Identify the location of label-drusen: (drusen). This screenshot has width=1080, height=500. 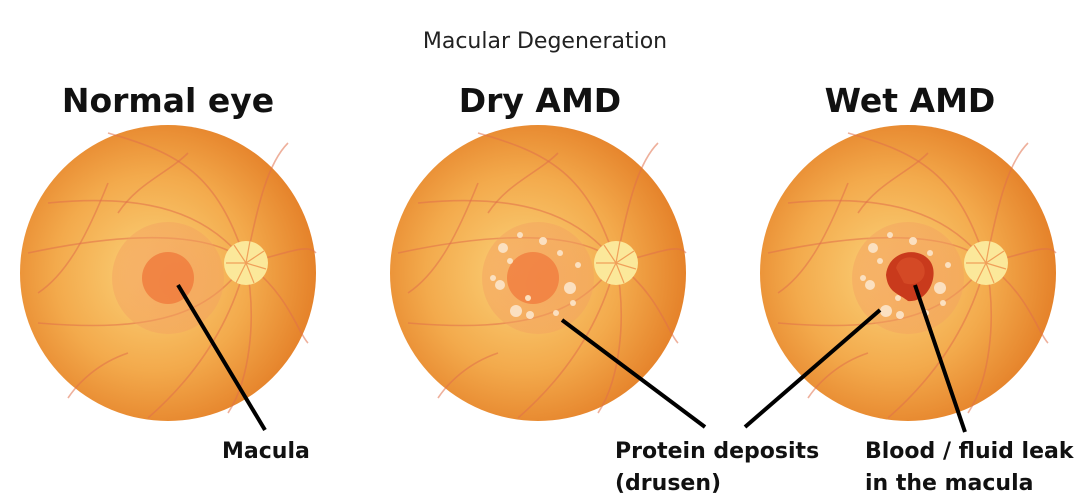
(668, 483).